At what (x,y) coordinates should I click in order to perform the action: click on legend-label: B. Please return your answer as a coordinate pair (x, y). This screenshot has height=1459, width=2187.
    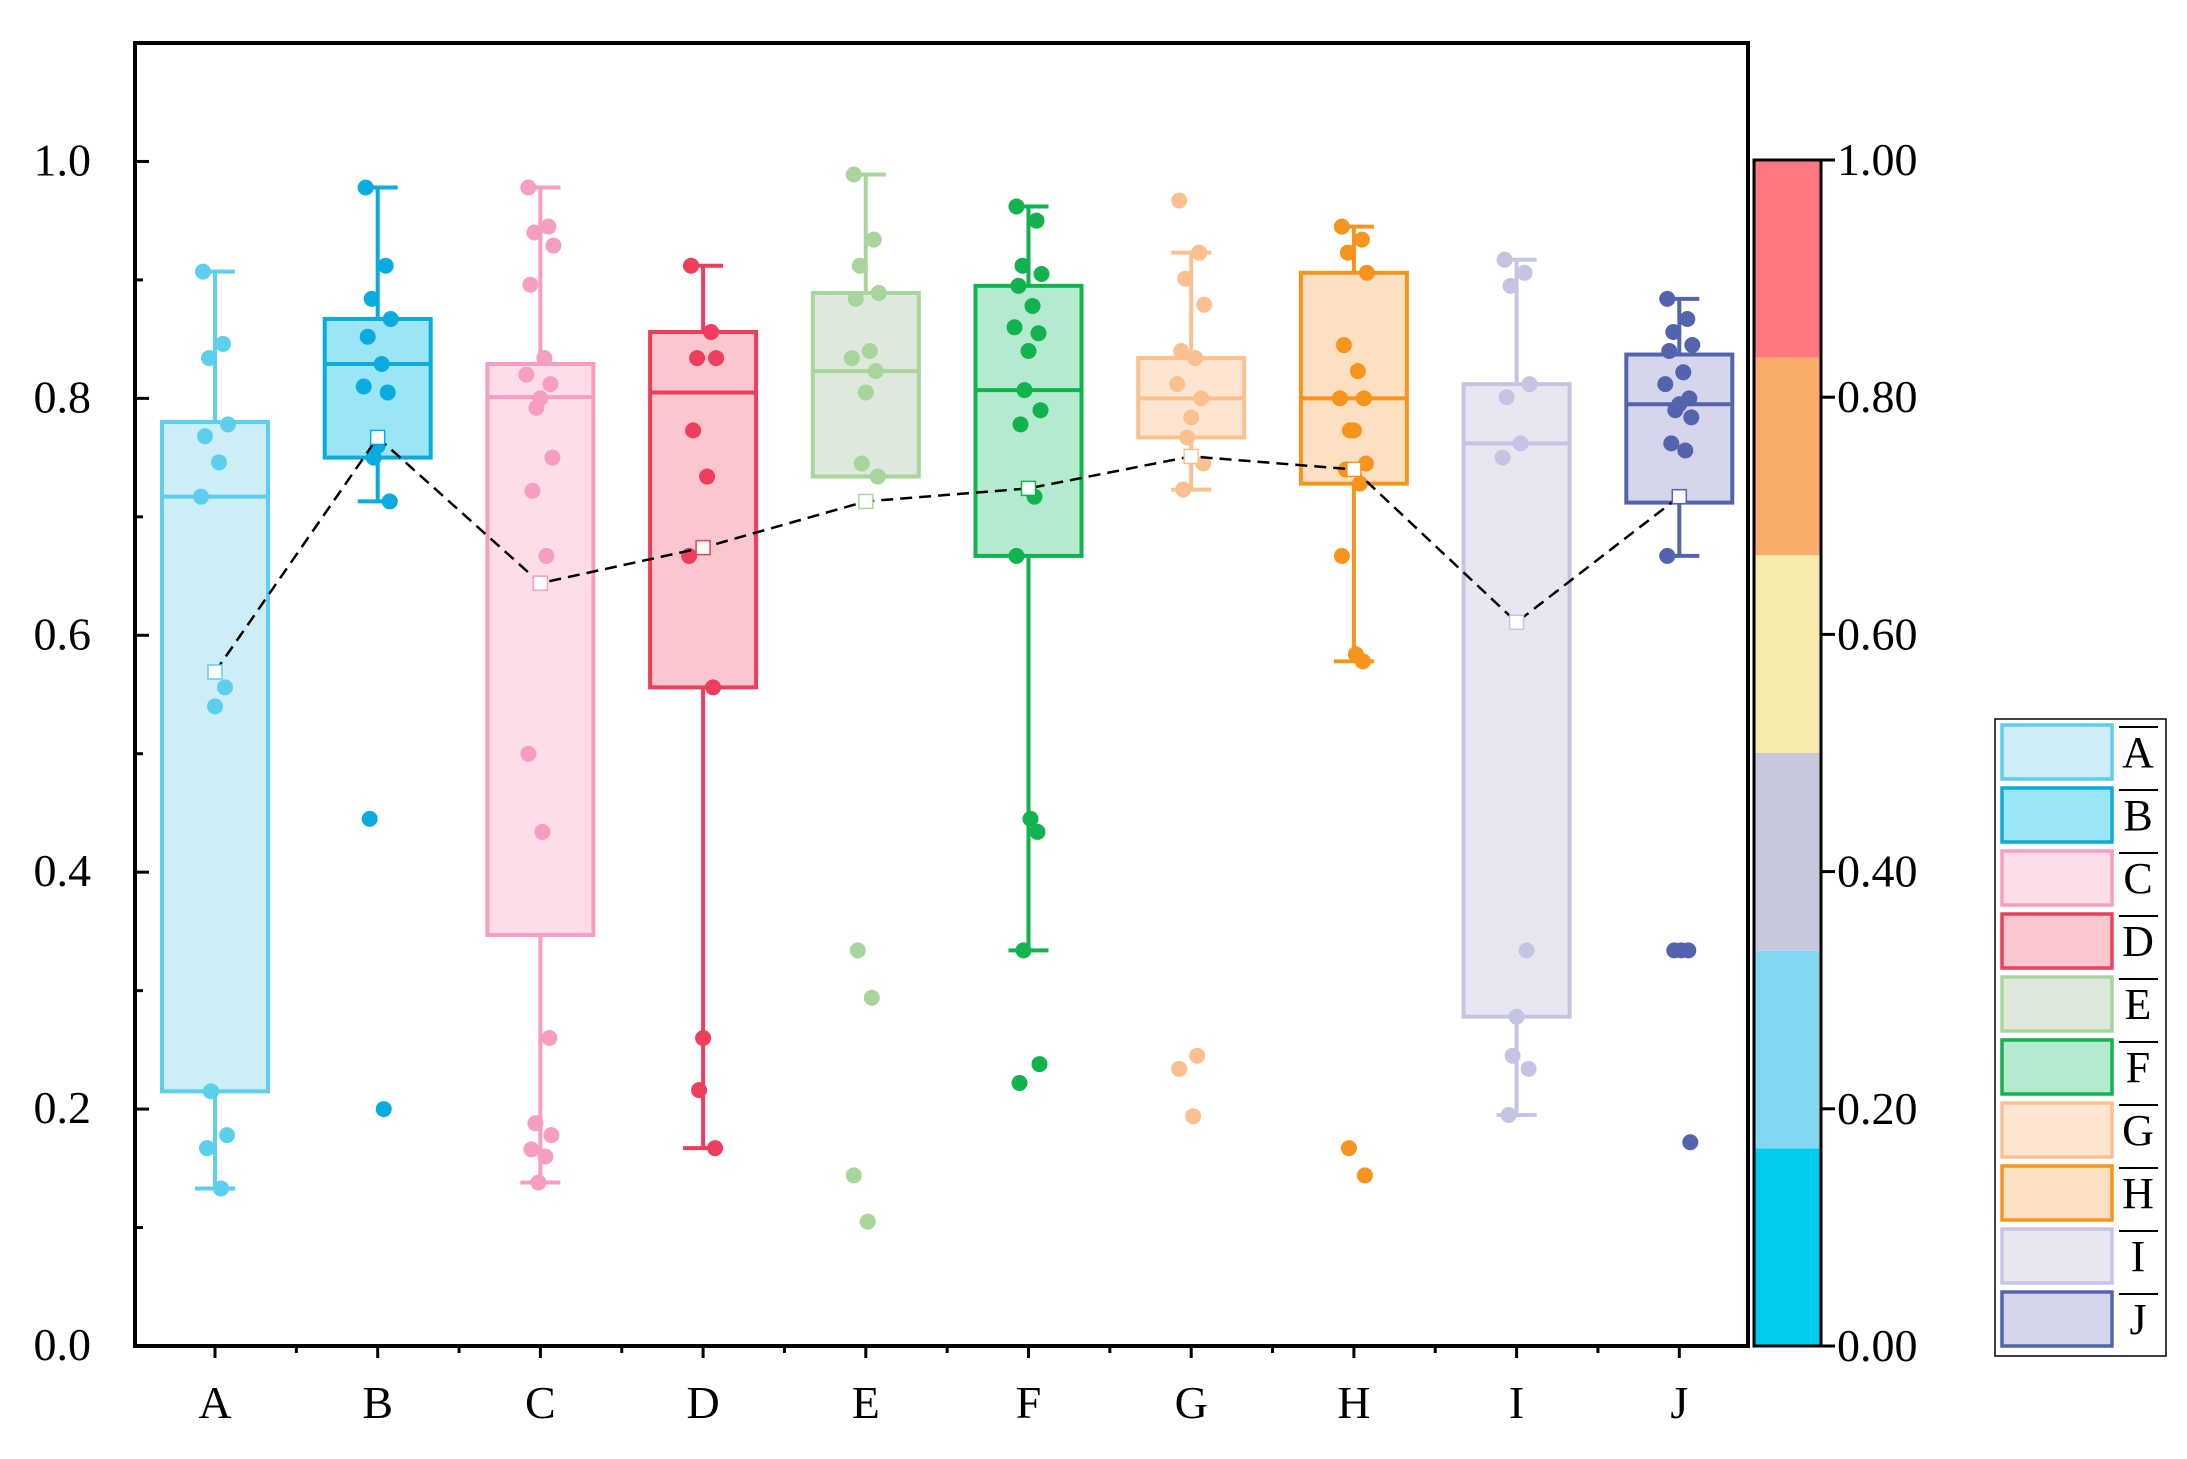
    Looking at the image, I should click on (2137, 815).